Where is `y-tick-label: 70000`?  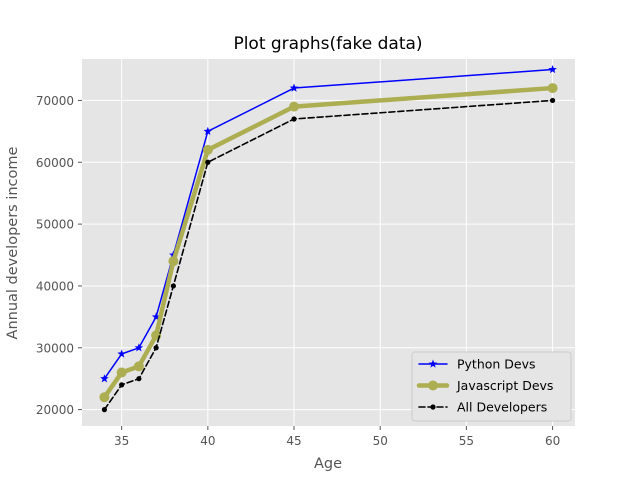
y-tick-label: 70000 is located at coordinates (55, 101).